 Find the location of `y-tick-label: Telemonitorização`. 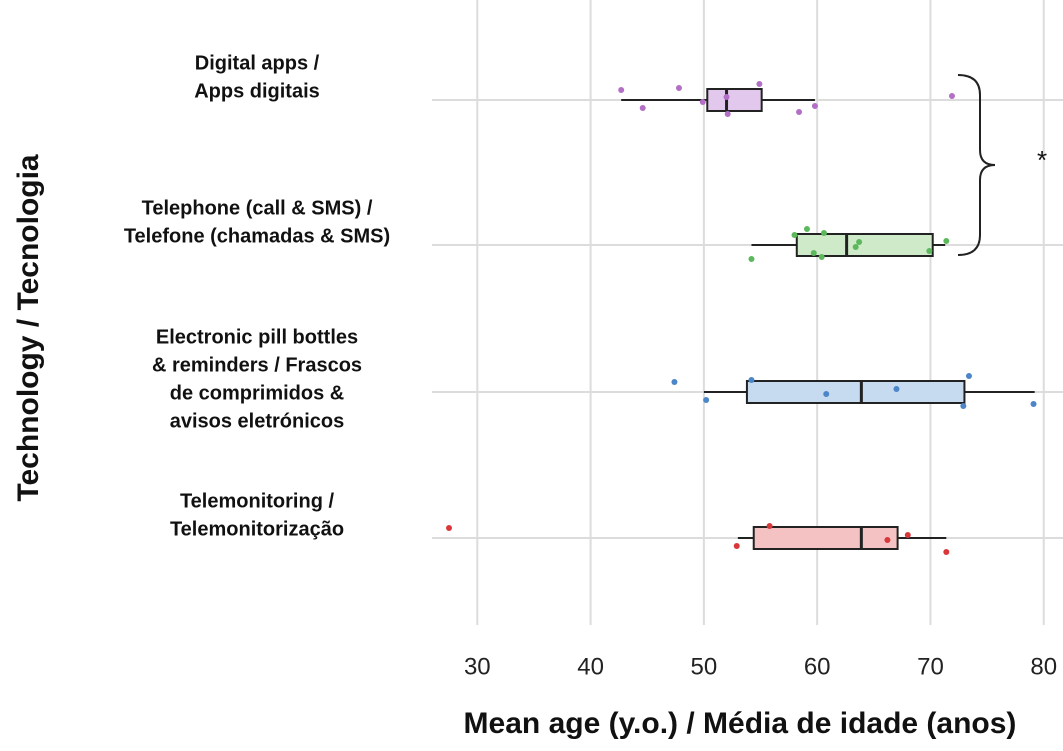

y-tick-label: Telemonitorização is located at coordinates (257, 529).